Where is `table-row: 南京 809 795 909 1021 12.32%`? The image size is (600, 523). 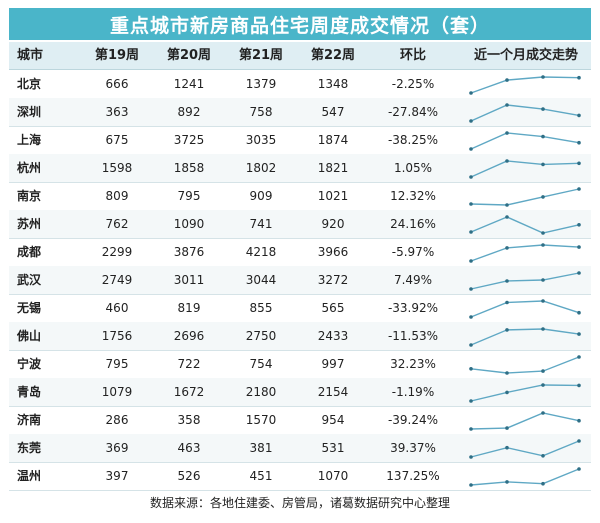 table-row: 南京 809 795 909 1021 12.32% is located at coordinates (300, 196).